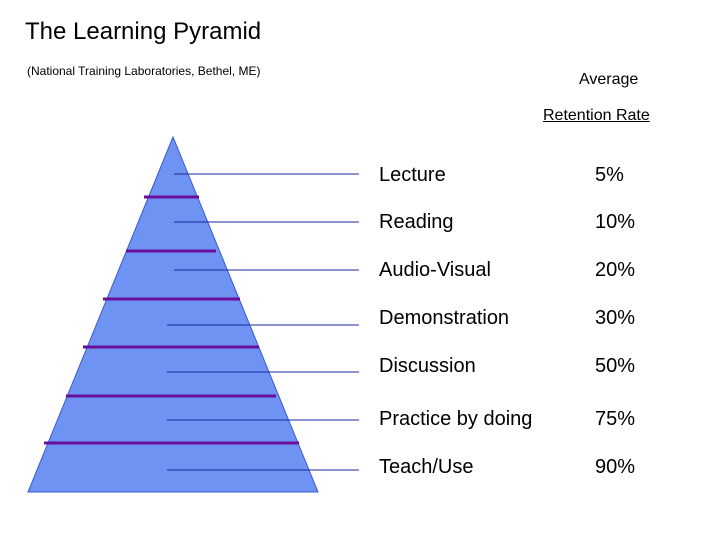 The image size is (720, 540). I want to click on row-rate-demonstration: 30%, so click(615, 318).